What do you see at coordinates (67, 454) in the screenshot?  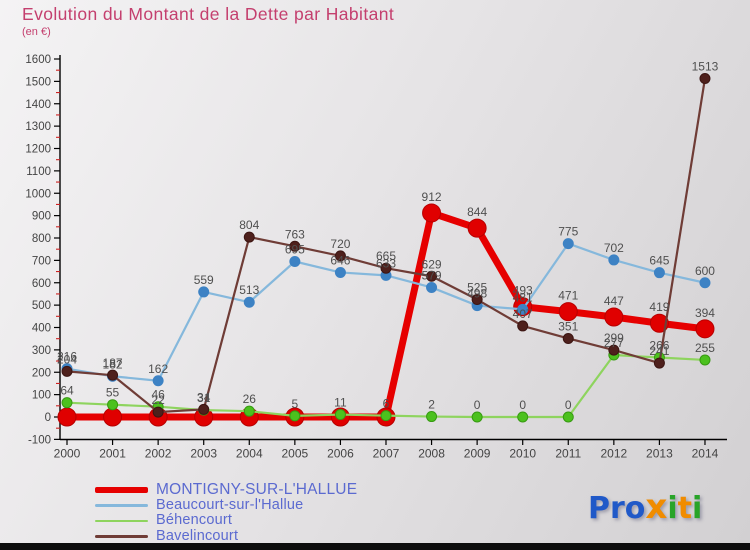 I see `svg-text: 2000` at bounding box center [67, 454].